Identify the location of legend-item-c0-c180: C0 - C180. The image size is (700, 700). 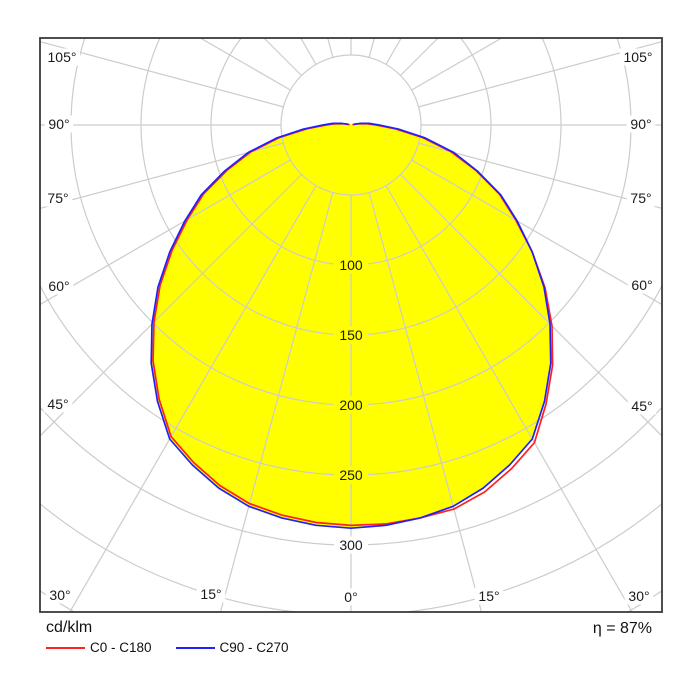
(99, 647).